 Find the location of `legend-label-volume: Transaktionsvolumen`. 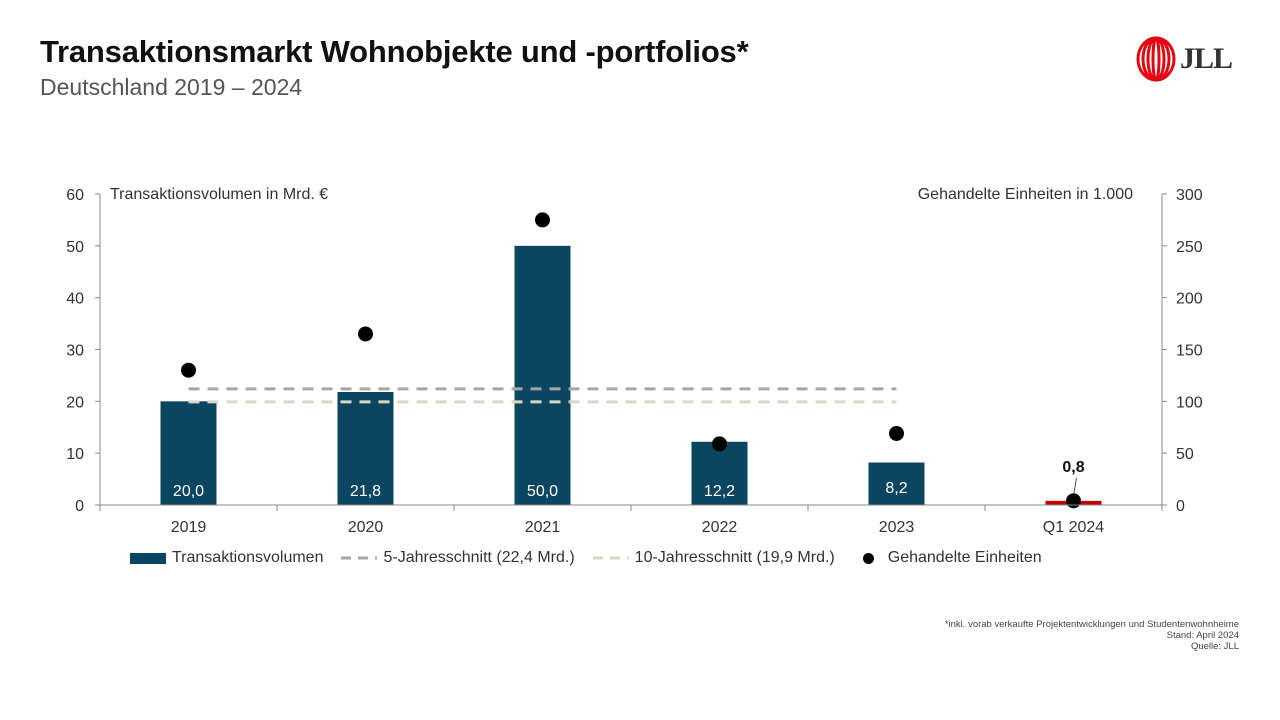

legend-label-volume: Transaktionsvolumen is located at coordinates (248, 557).